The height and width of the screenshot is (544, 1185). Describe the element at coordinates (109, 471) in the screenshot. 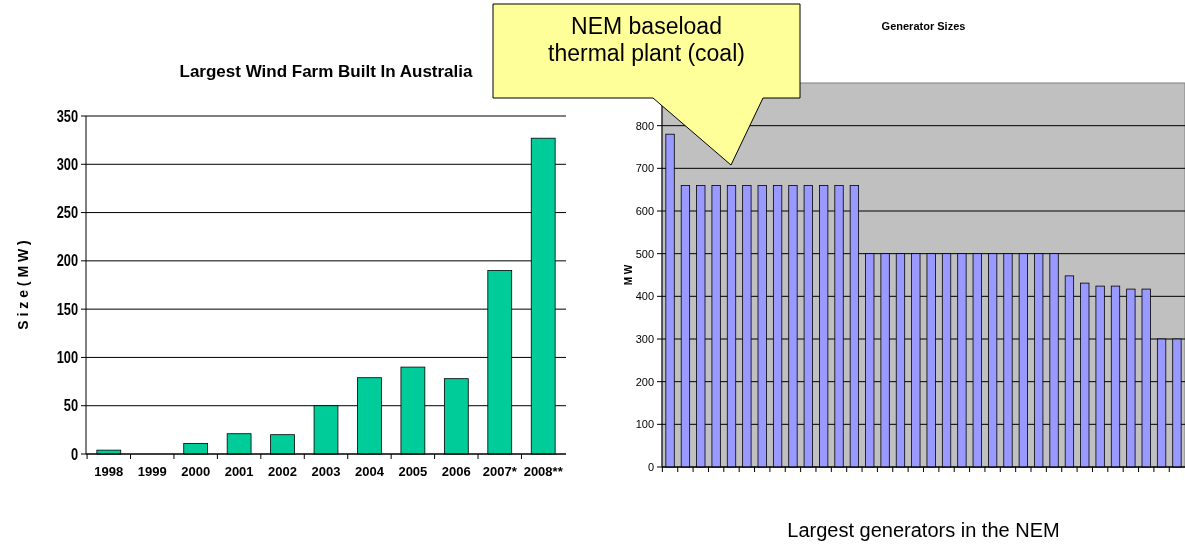

I see `x-tick-label: 1998` at that location.